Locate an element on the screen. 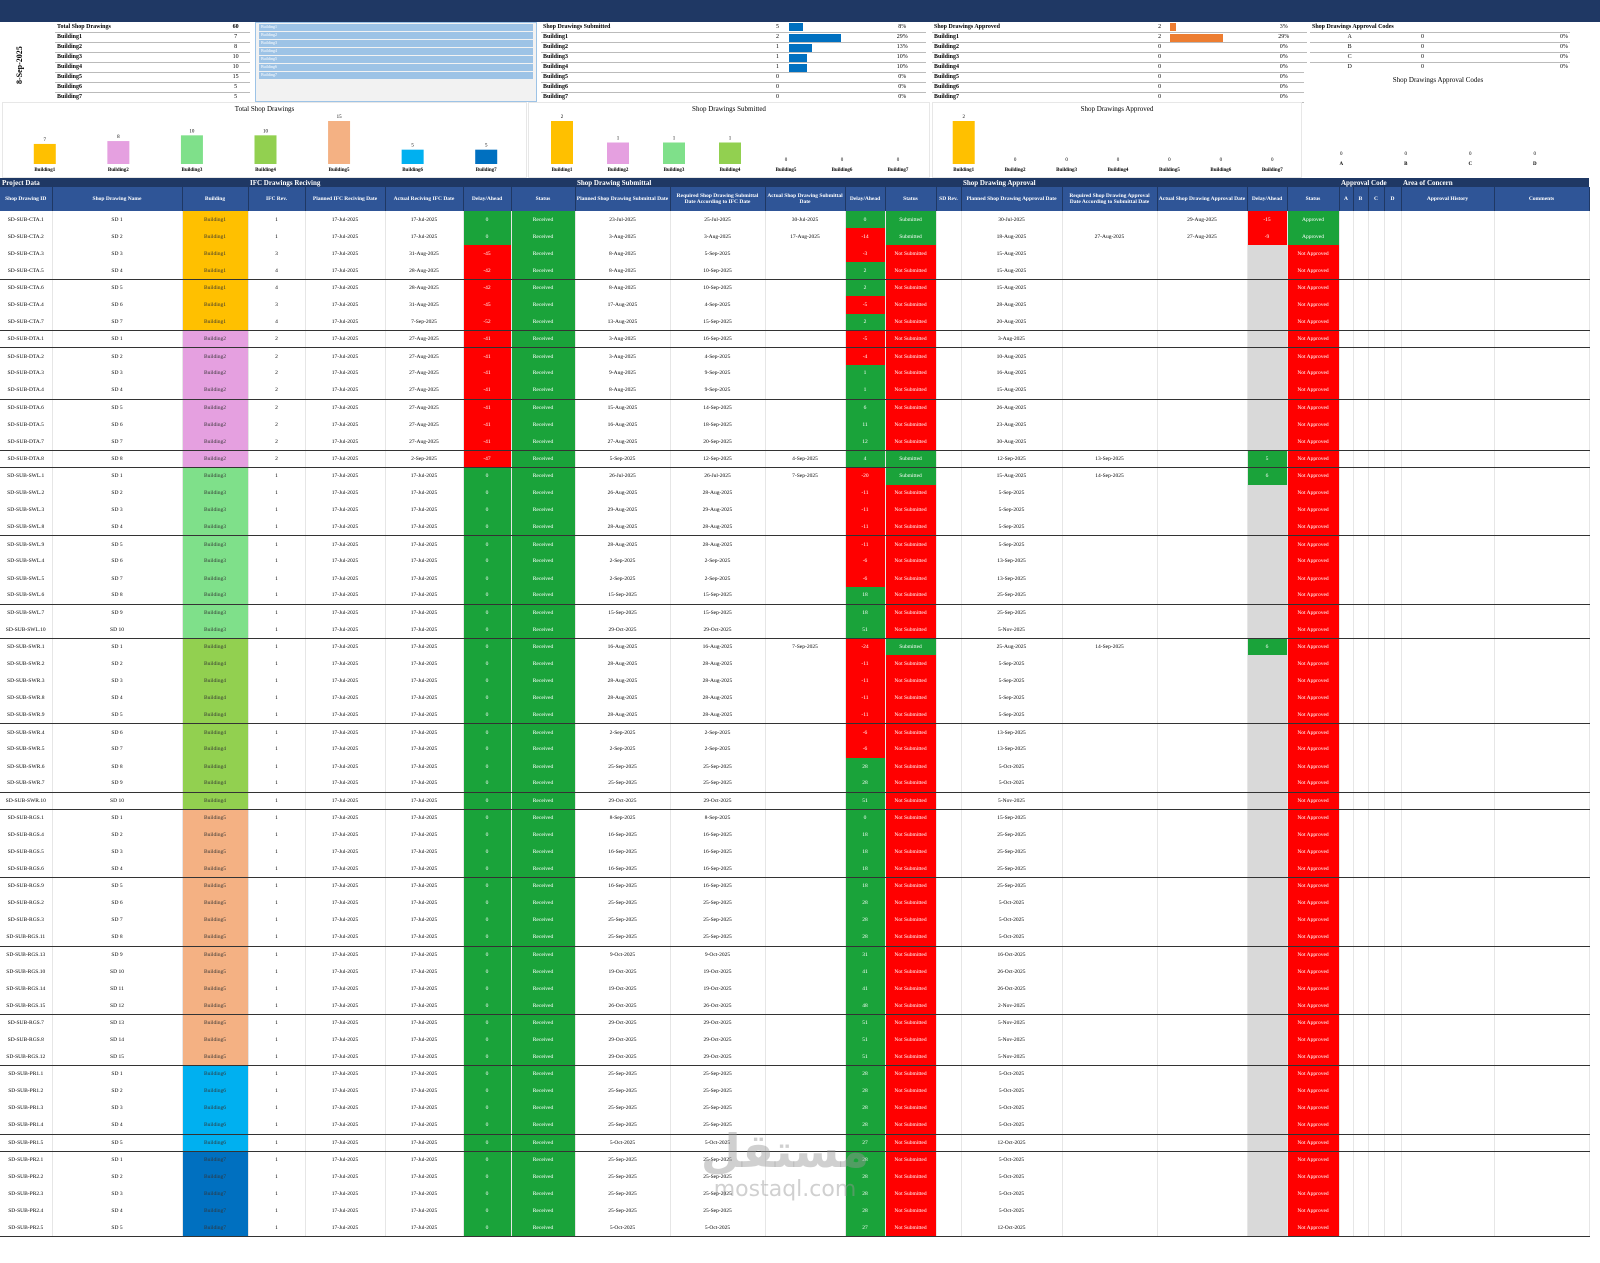 The width and height of the screenshot is (1600, 1263). column-header: B is located at coordinates (1361, 199).